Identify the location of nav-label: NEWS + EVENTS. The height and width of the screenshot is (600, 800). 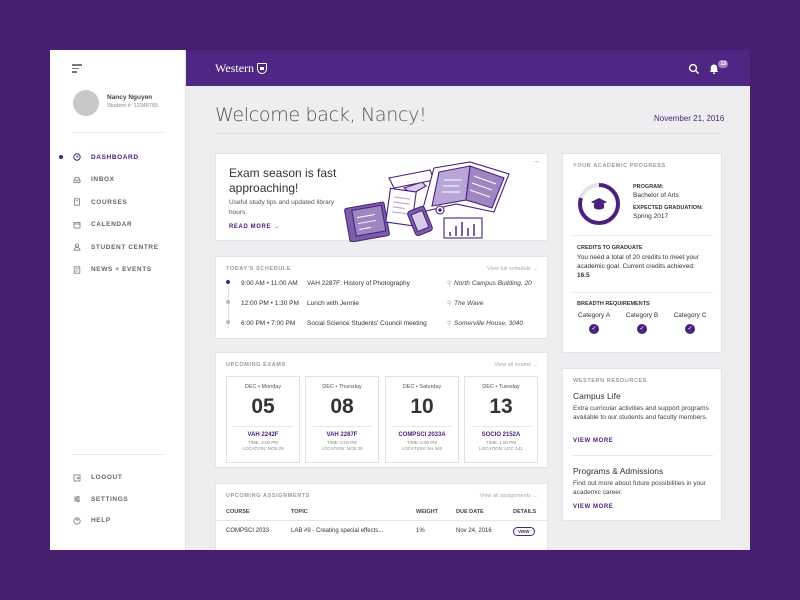
(121, 270).